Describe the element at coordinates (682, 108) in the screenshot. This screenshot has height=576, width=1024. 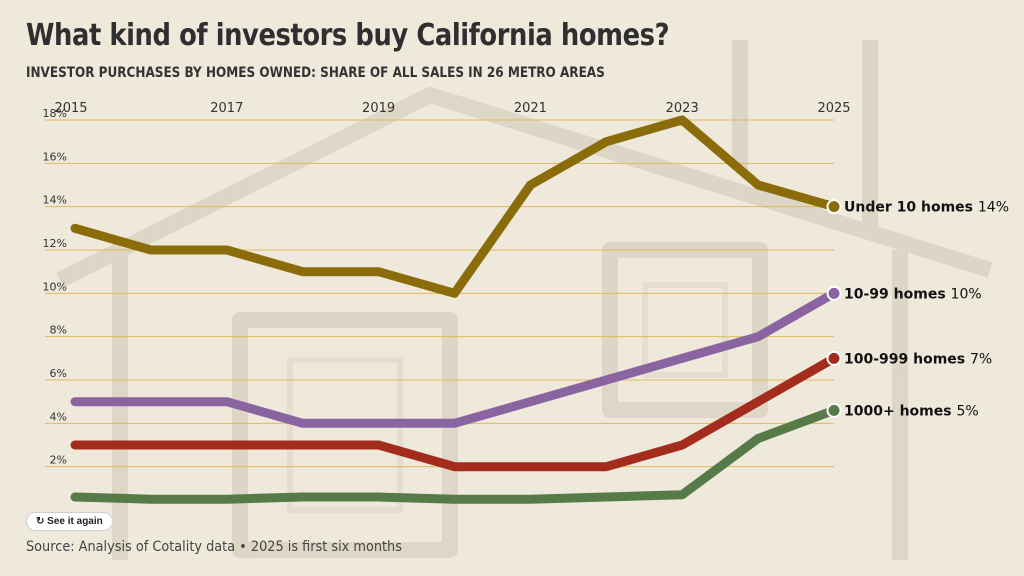
I see `x-tick-label: 2023` at that location.